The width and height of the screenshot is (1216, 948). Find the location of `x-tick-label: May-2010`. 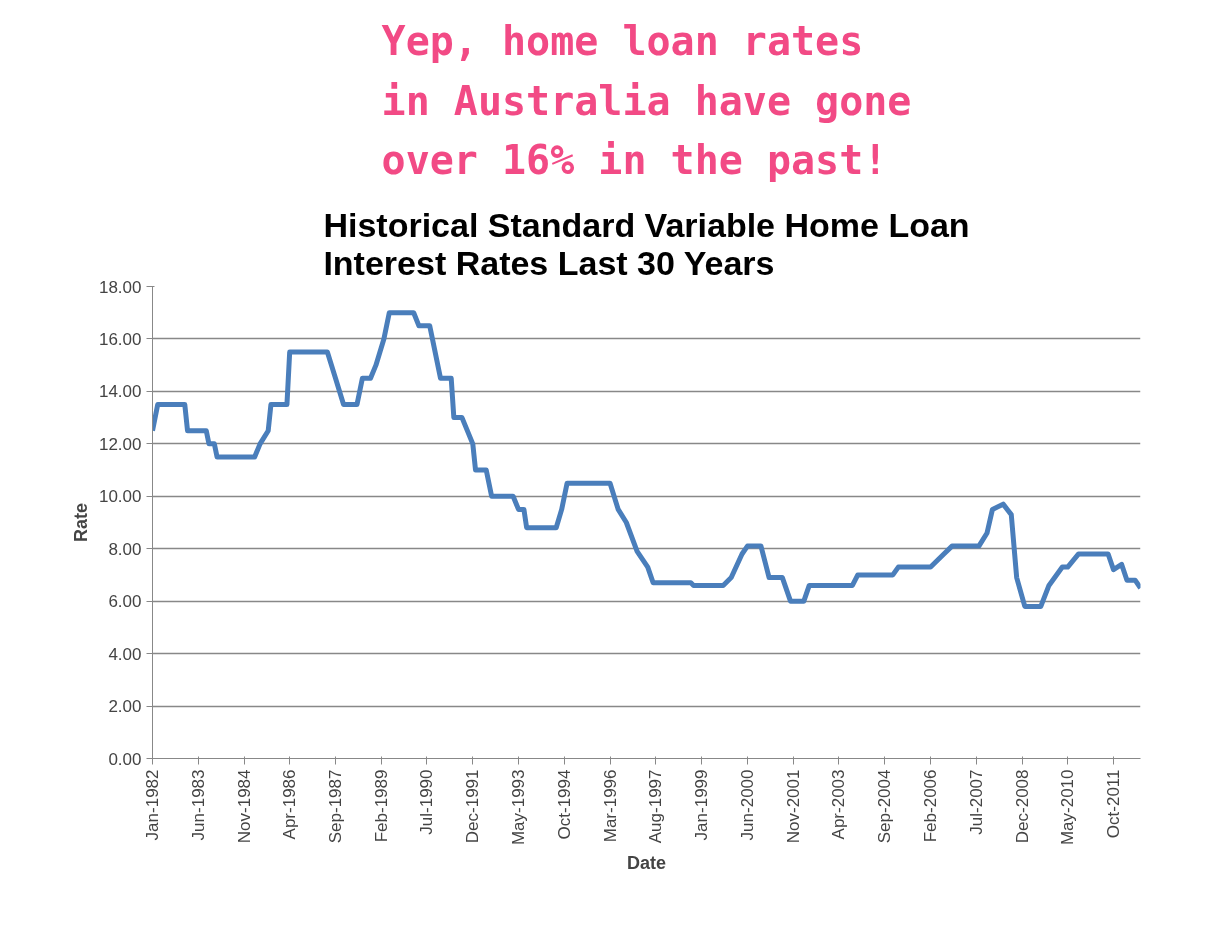

x-tick-label: May-2010 is located at coordinates (1068, 807).